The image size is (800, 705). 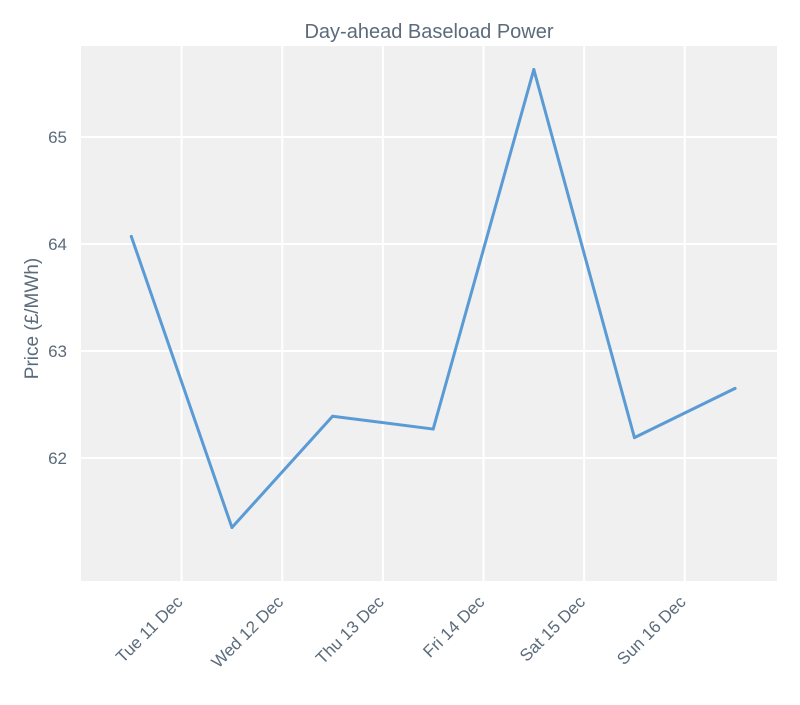 I want to click on y-tick-label: 65, so click(x=57, y=137).